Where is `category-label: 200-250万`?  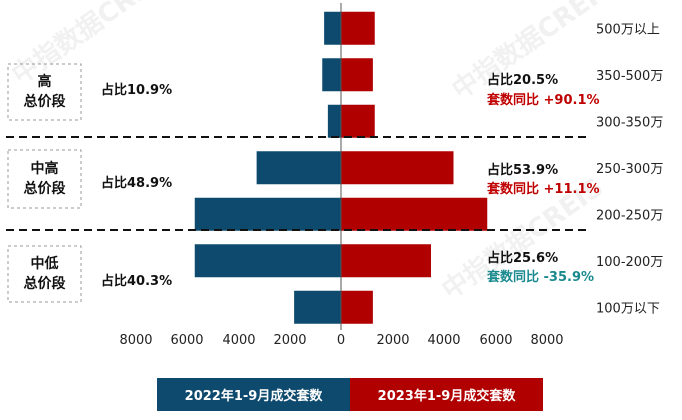
category-label: 200-250万 is located at coordinates (629, 215).